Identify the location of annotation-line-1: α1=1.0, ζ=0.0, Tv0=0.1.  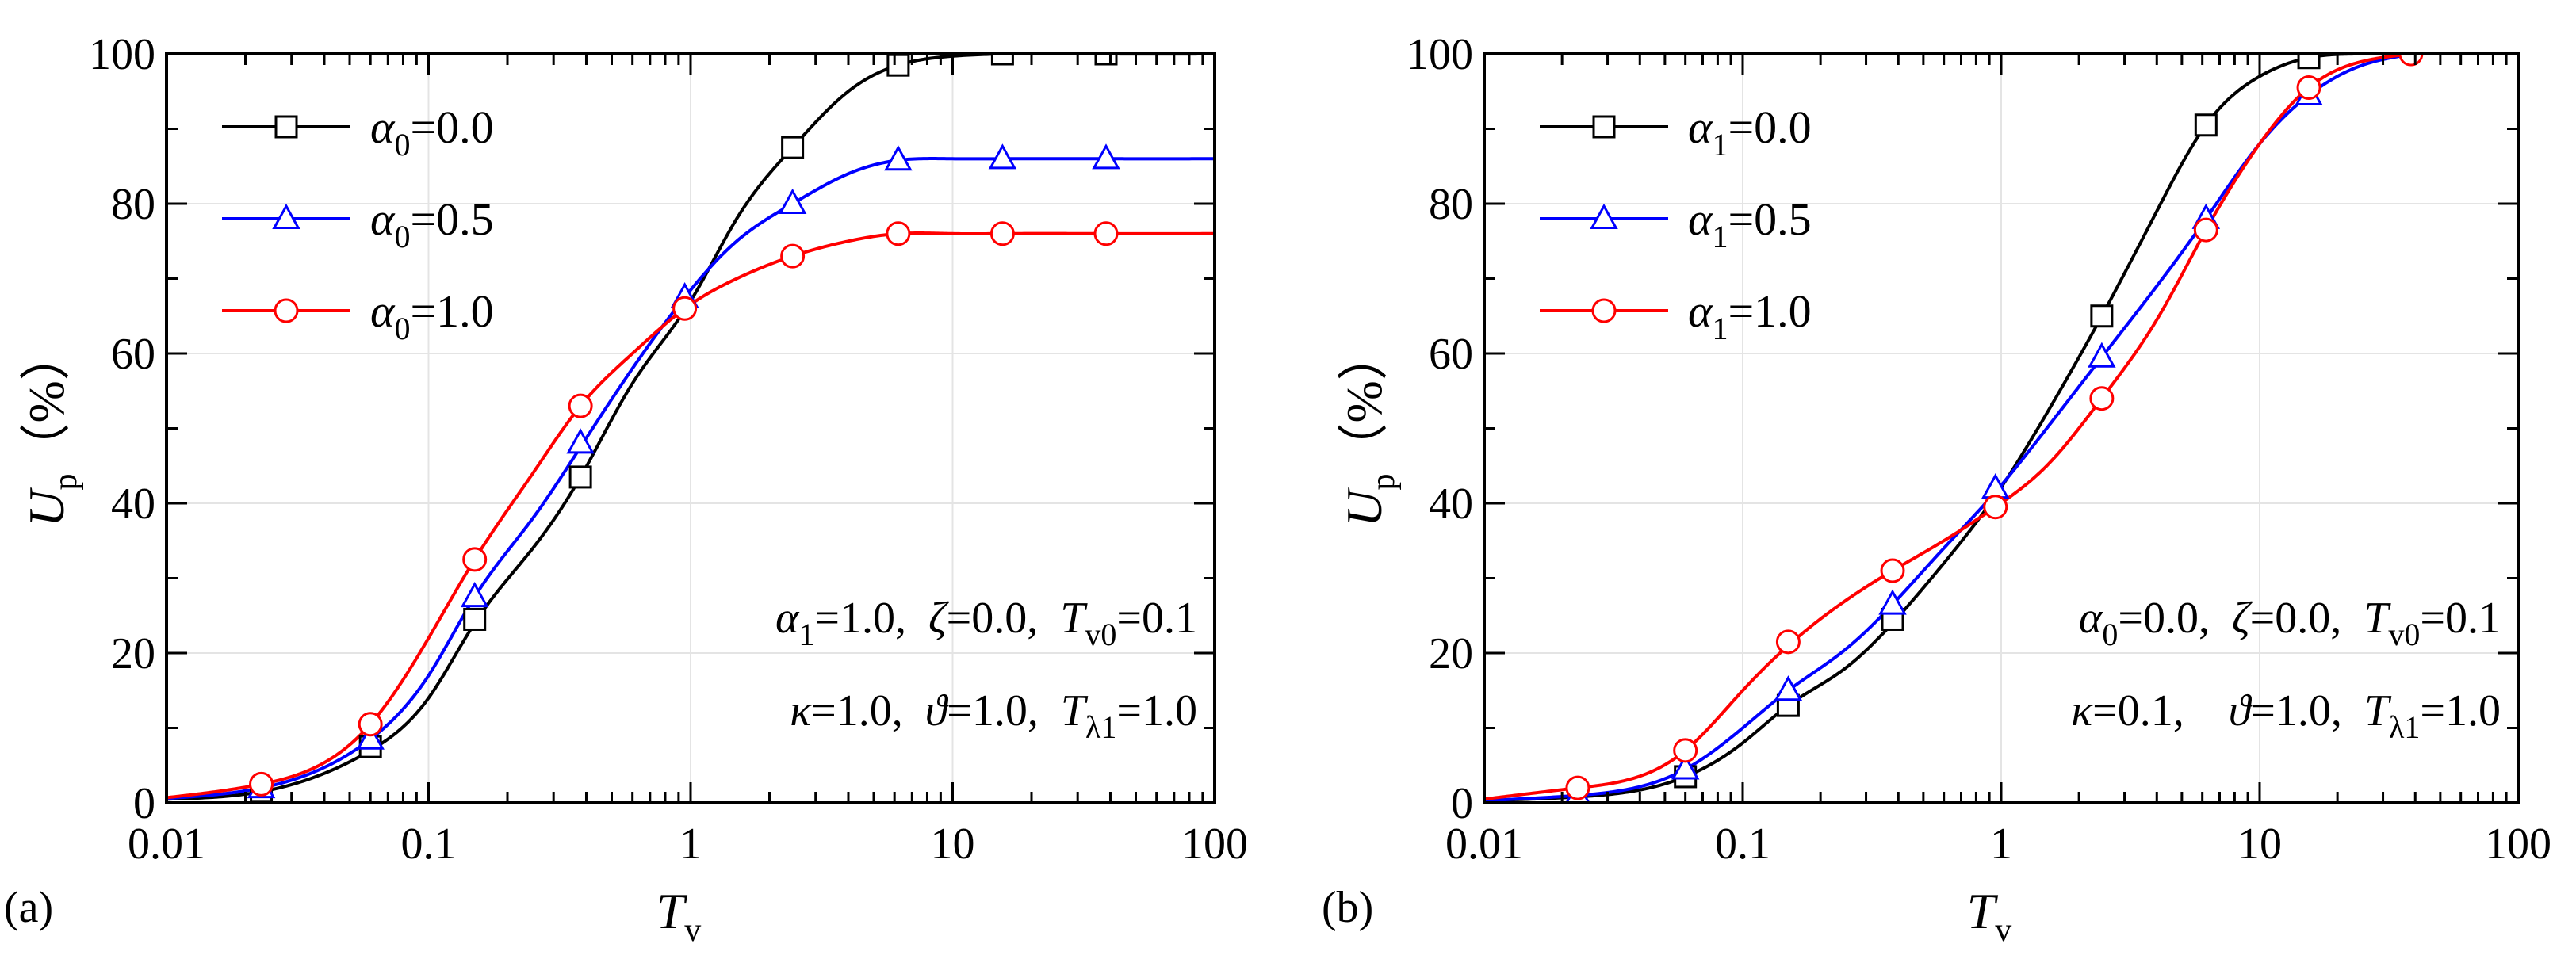
(986, 623).